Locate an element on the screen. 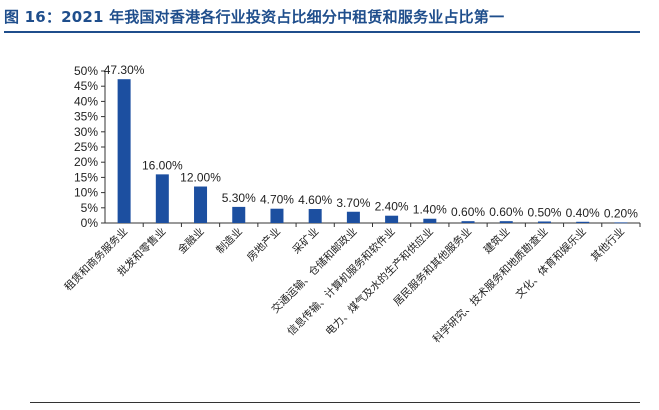  y-tick-label: 50% is located at coordinates (86, 71).